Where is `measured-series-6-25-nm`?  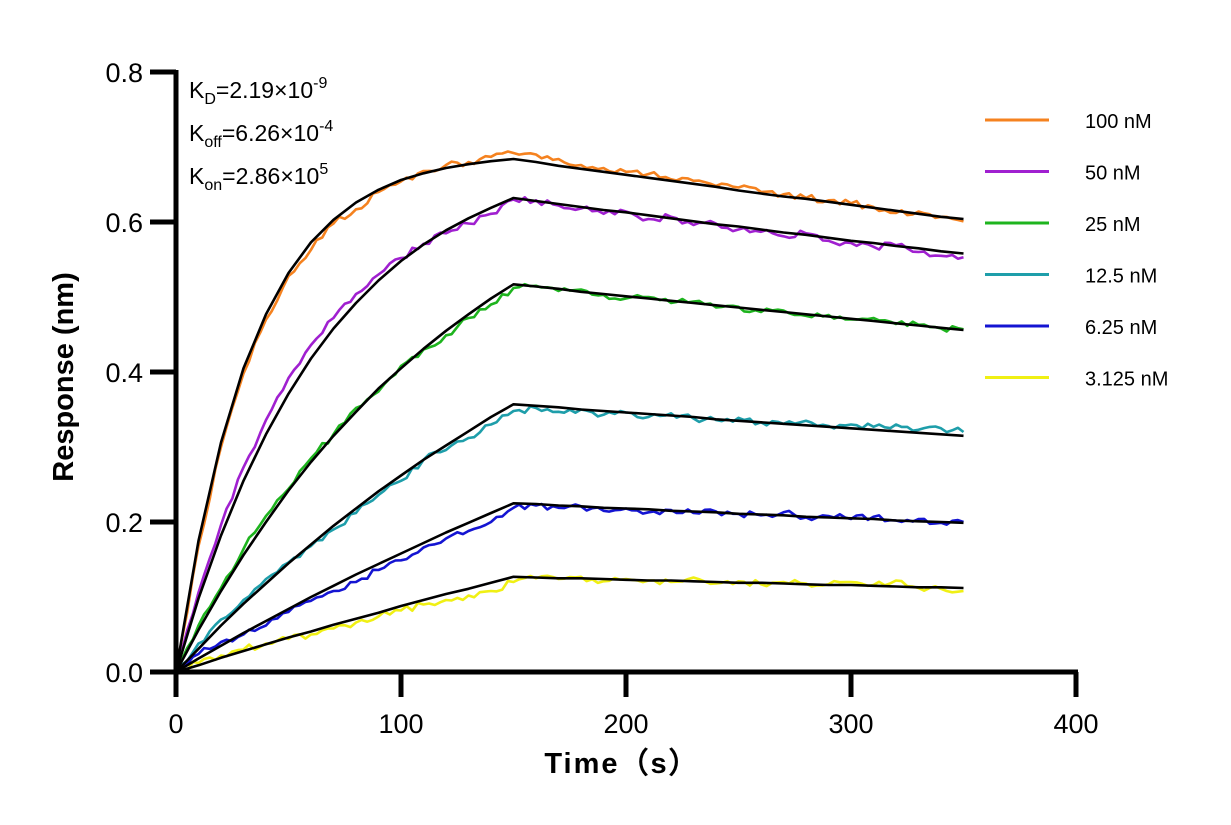 measured-series-6-25-nm is located at coordinates (569, 588).